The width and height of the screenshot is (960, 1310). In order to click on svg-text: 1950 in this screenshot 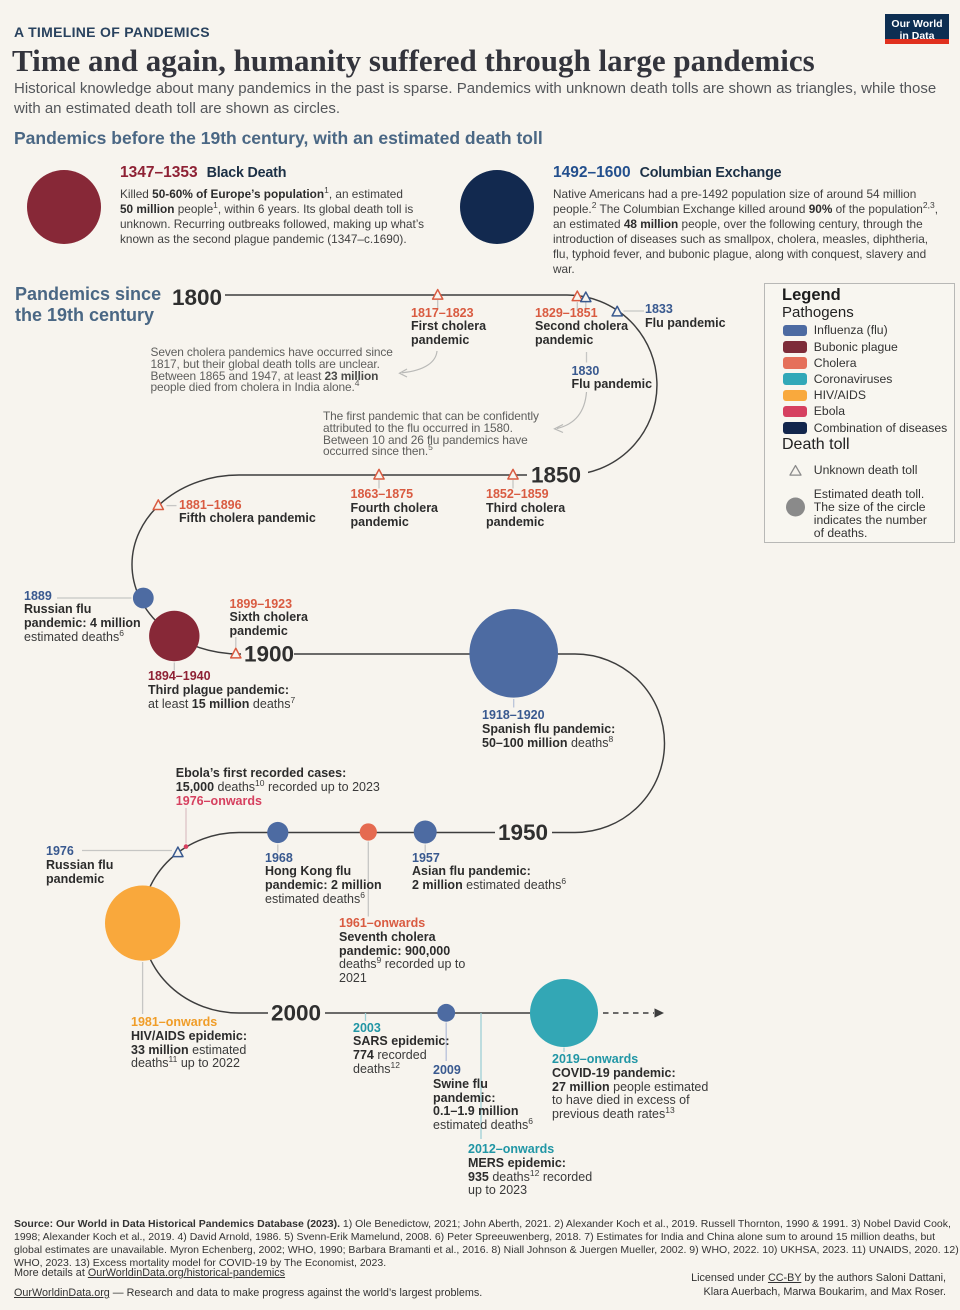, I will do `click(523, 832)`.